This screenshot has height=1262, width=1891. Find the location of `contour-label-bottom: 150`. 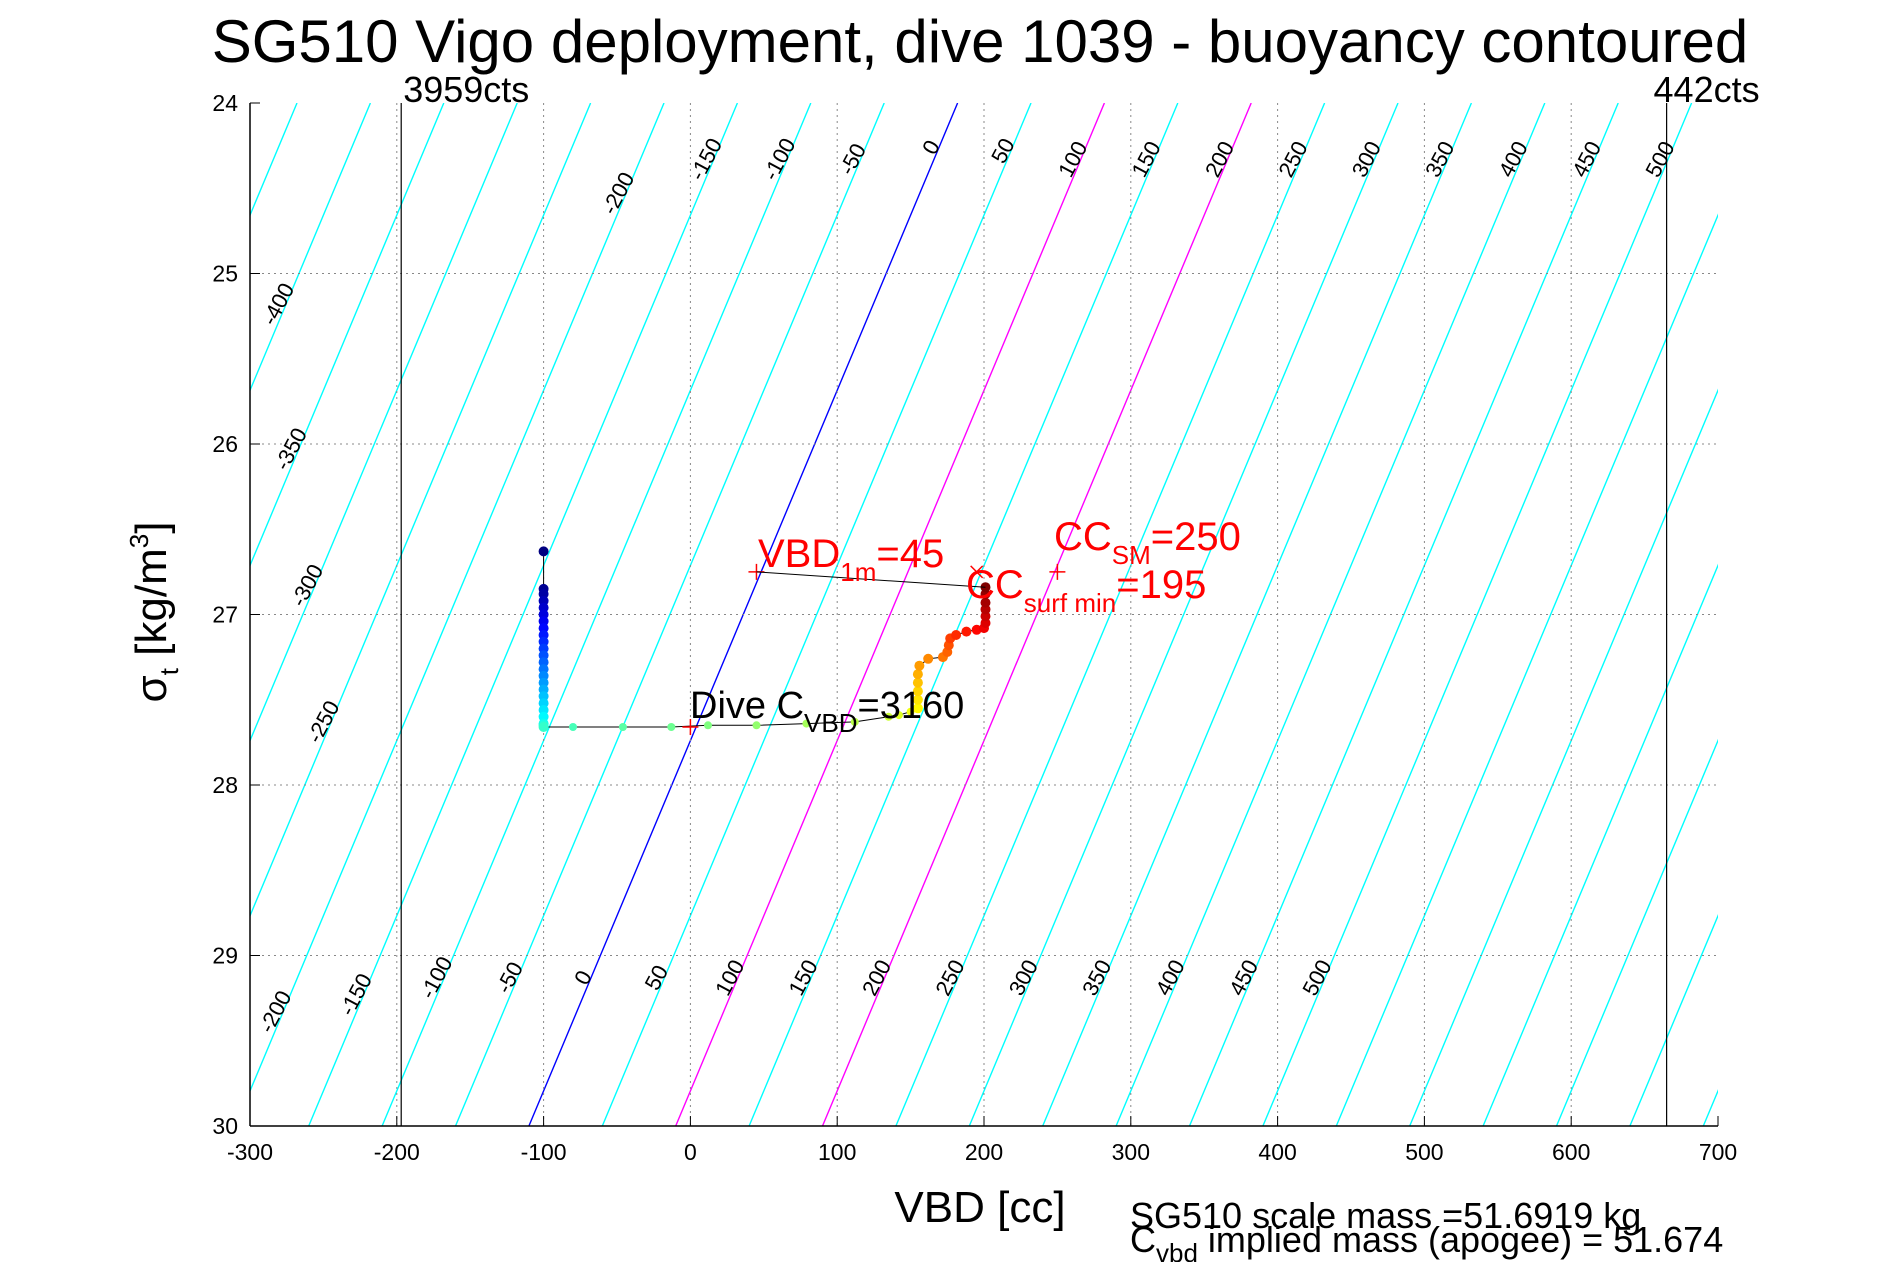

contour-label-bottom: 150 is located at coordinates (803, 978).